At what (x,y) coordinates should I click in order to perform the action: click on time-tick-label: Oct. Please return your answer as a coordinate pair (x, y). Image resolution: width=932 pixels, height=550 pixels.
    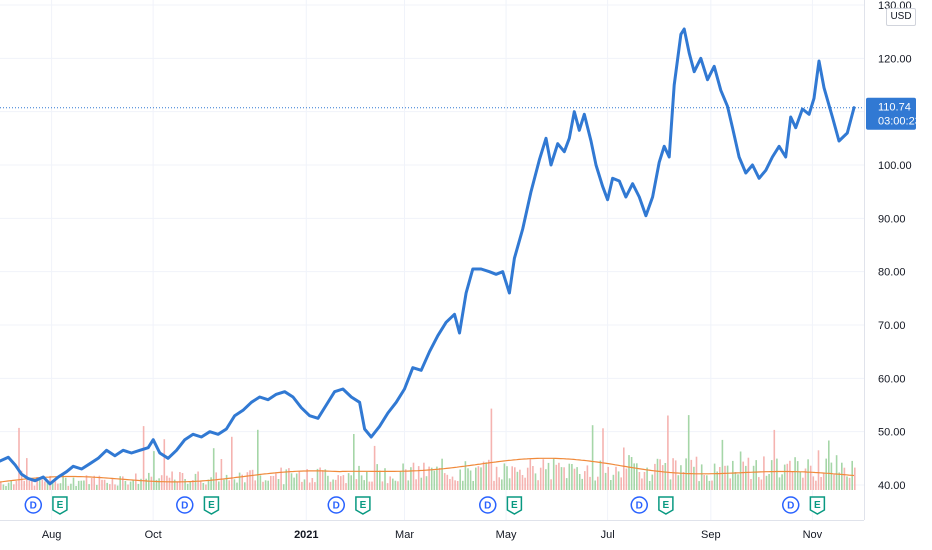
    Looking at the image, I should click on (153, 535).